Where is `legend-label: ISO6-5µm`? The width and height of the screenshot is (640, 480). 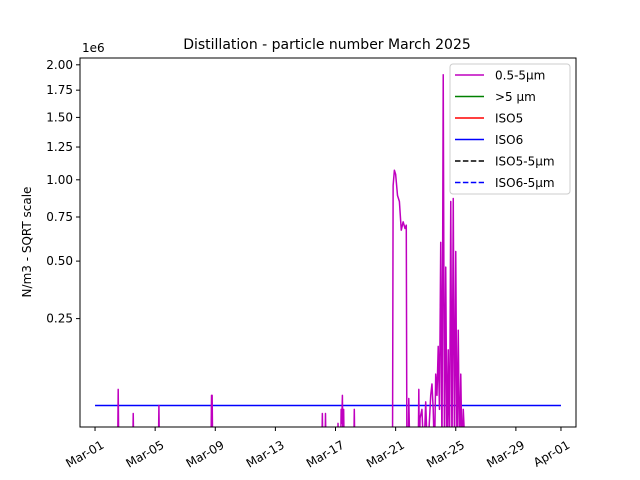 legend-label: ISO6-5µm is located at coordinates (525, 183).